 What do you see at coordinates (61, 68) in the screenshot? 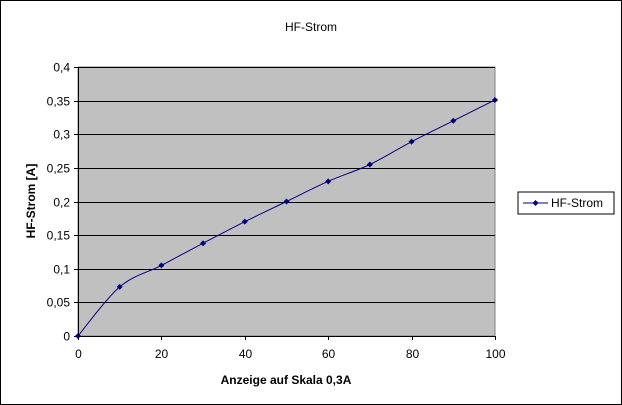
I see `y-tick-label: 0,4` at bounding box center [61, 68].